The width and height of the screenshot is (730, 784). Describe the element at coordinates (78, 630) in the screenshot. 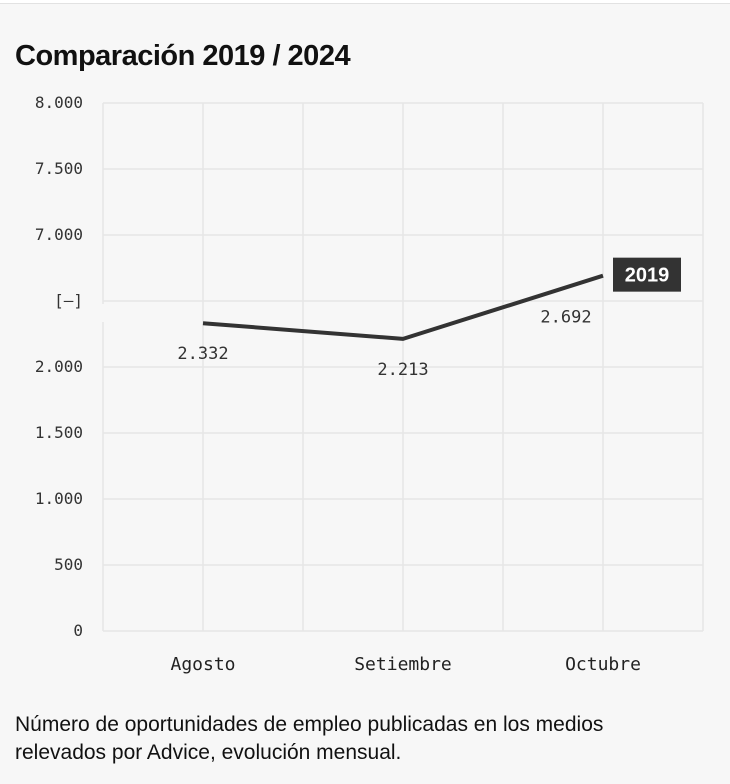

I see `y-tick-label: 0` at that location.